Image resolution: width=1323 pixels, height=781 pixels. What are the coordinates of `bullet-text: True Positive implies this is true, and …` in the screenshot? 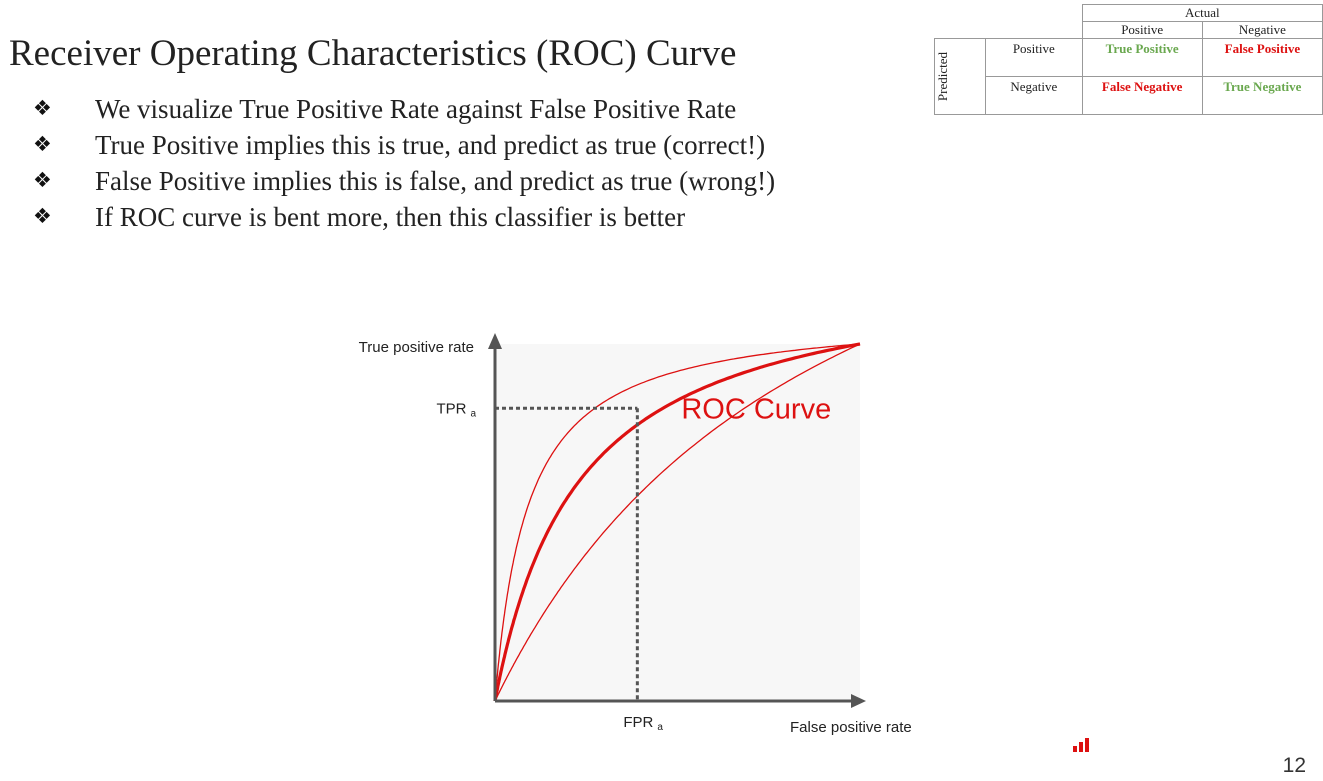 It's located at (430, 145).